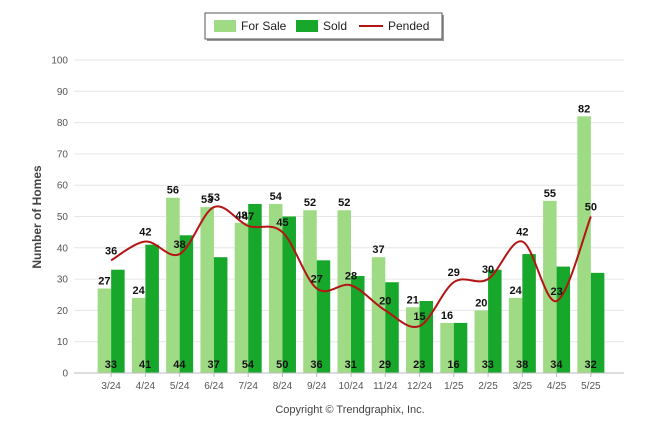  Describe the element at coordinates (419, 317) in the screenshot. I see `data-label-pended: 15` at that location.